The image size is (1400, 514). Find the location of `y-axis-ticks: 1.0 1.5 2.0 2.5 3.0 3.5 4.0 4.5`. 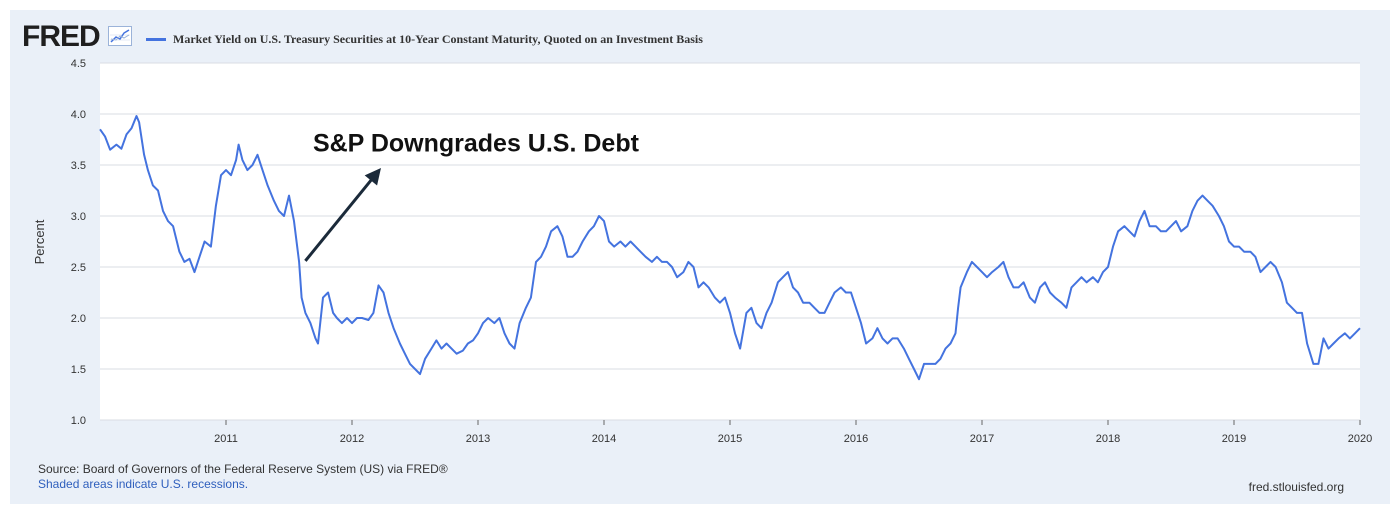

y-axis-ticks: 1.0 1.5 2.0 2.5 3.0 3.5 4.0 4.5 is located at coordinates (78, 242).